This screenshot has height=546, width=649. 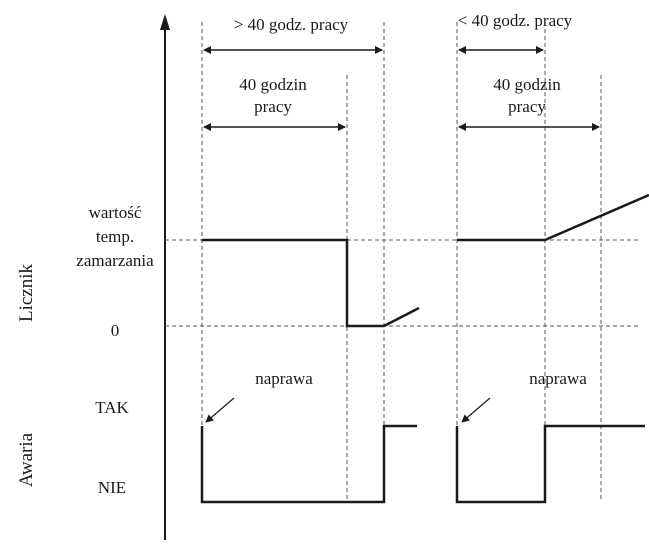 I want to click on right-repair-pointer-icon, so click(x=476, y=410).